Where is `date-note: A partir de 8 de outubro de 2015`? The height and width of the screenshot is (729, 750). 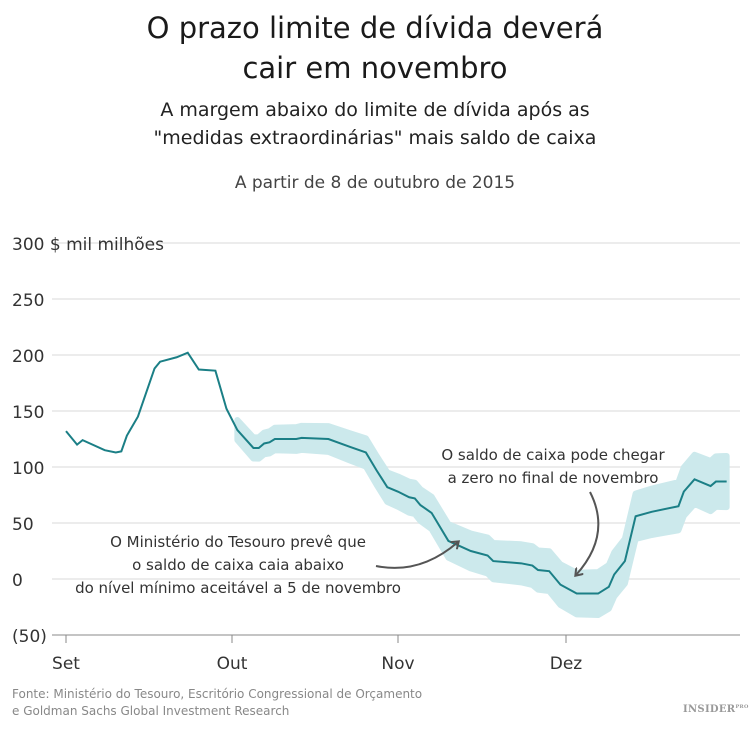 date-note: A partir de 8 de outubro de 2015 is located at coordinates (375, 183).